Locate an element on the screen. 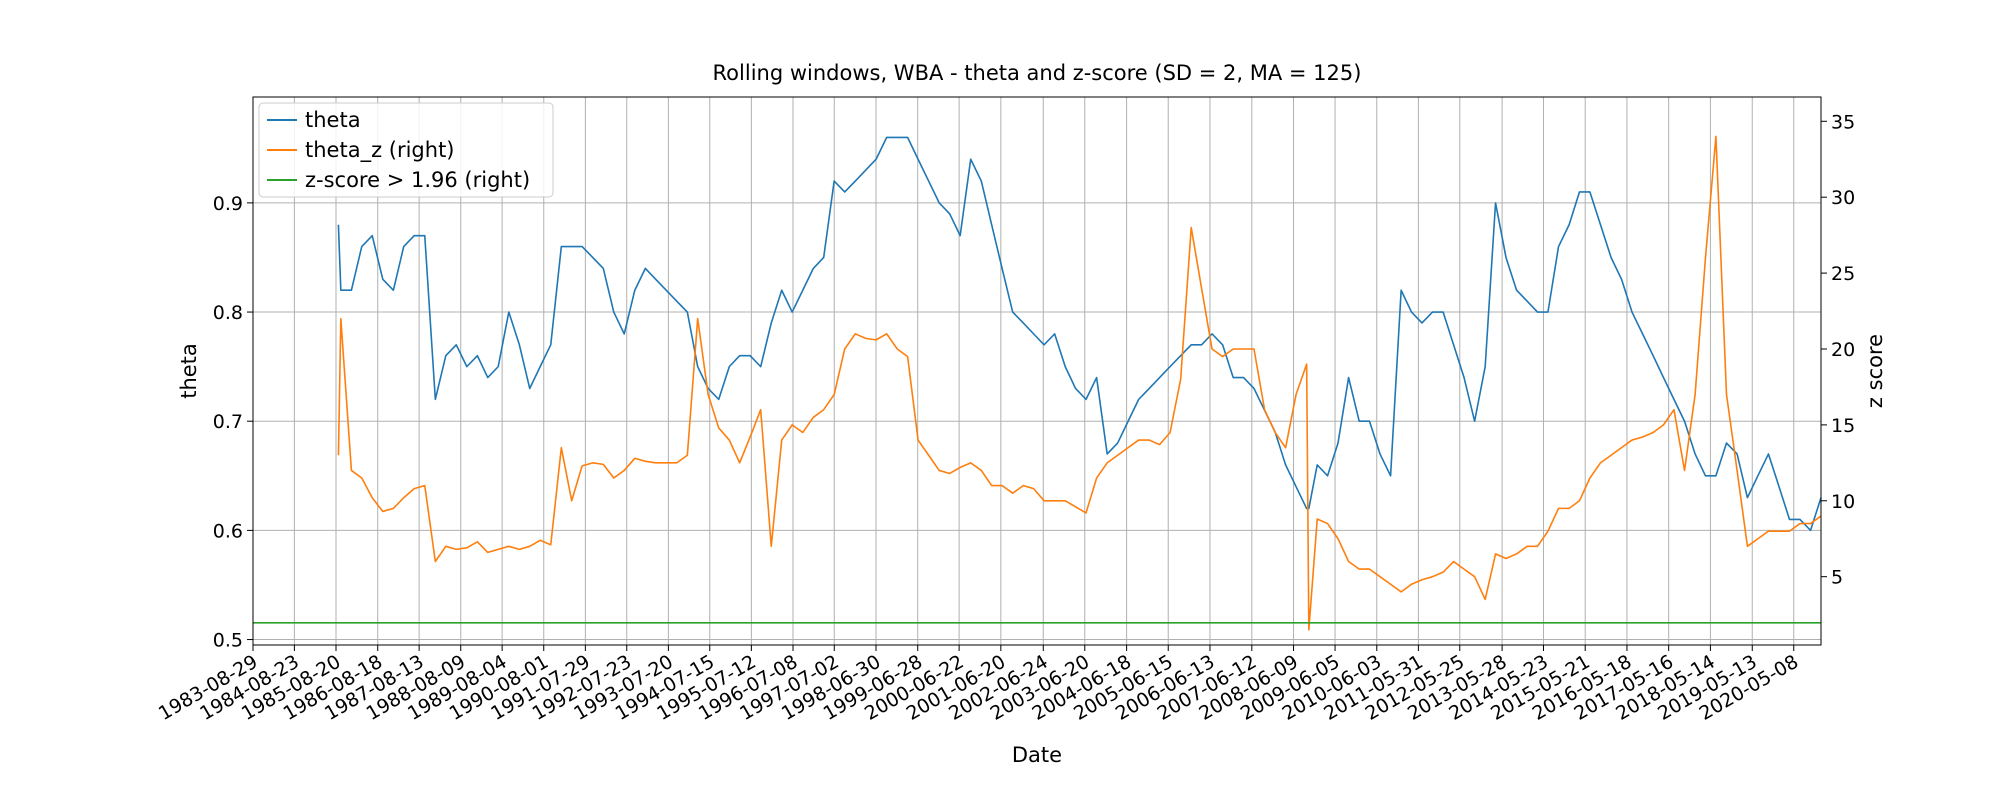 Image resolution: width=2000 pixels, height=800 pixels. legend-label: z-score > 1.96 (right) is located at coordinates (417, 180).